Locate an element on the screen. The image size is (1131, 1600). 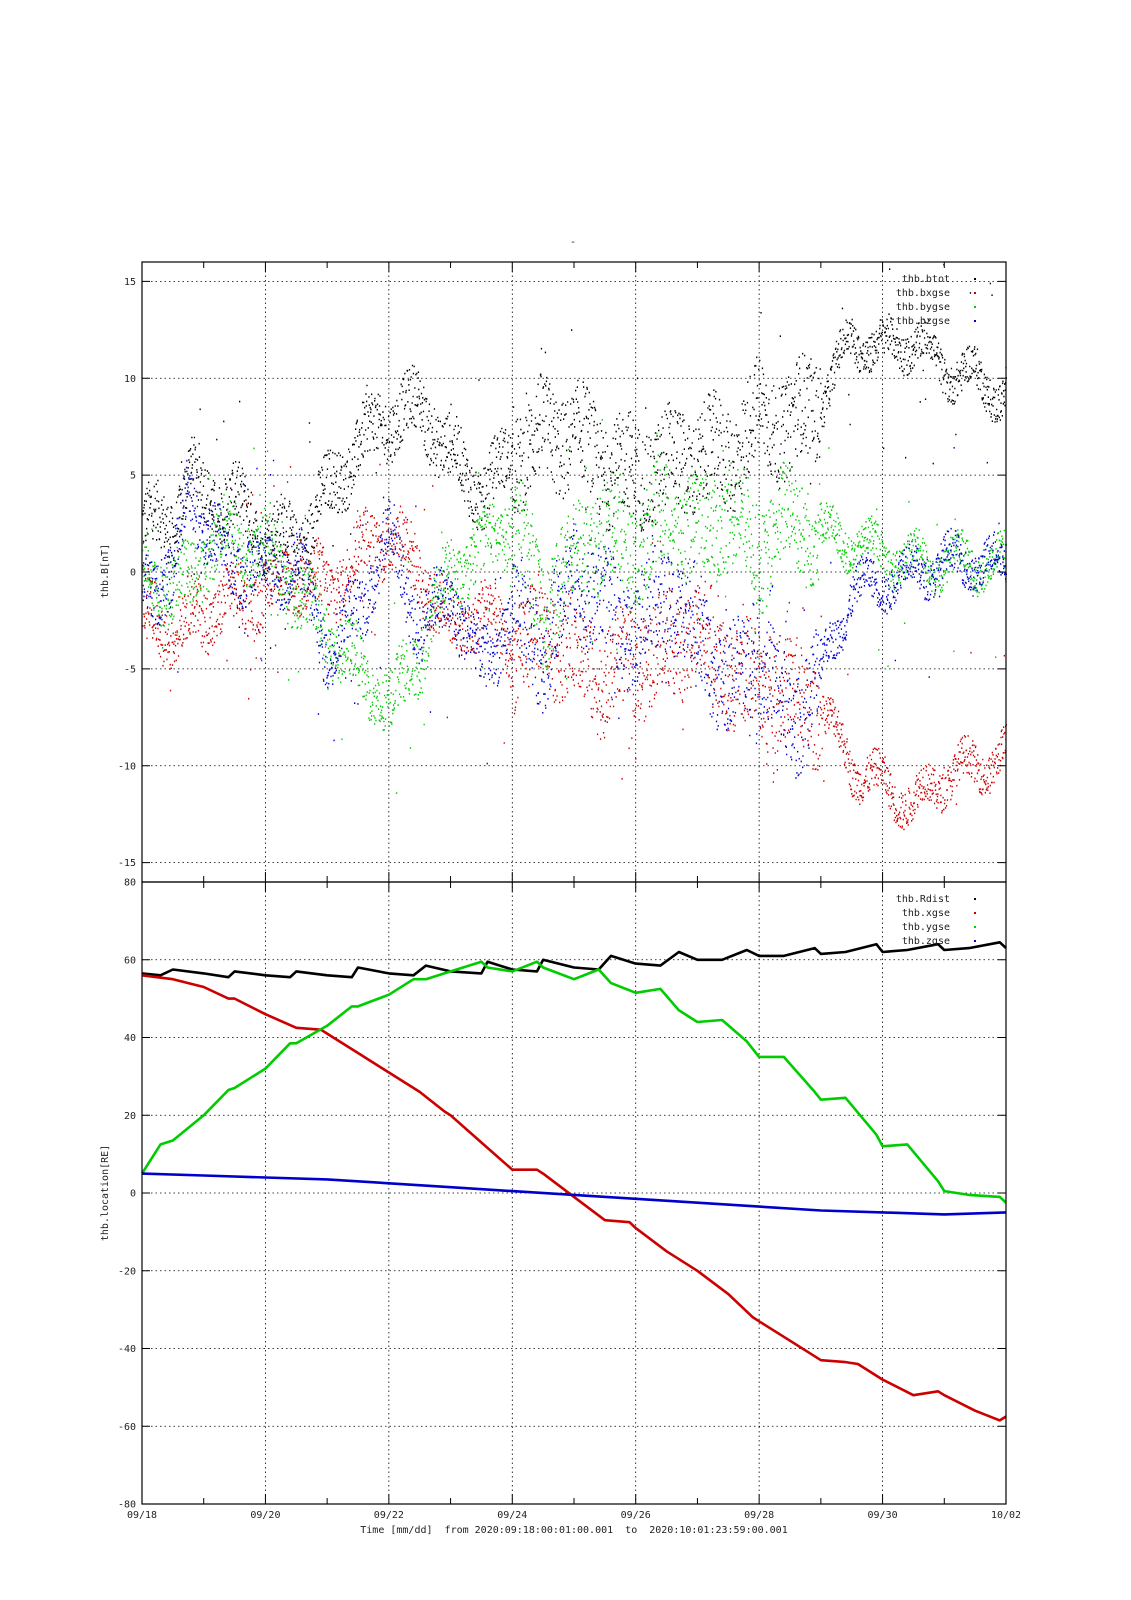
page-title: - is located at coordinates (573, 242).